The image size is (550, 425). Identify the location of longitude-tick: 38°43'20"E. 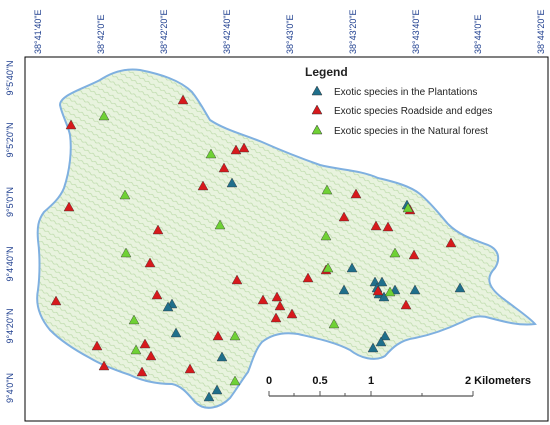
(353, 31).